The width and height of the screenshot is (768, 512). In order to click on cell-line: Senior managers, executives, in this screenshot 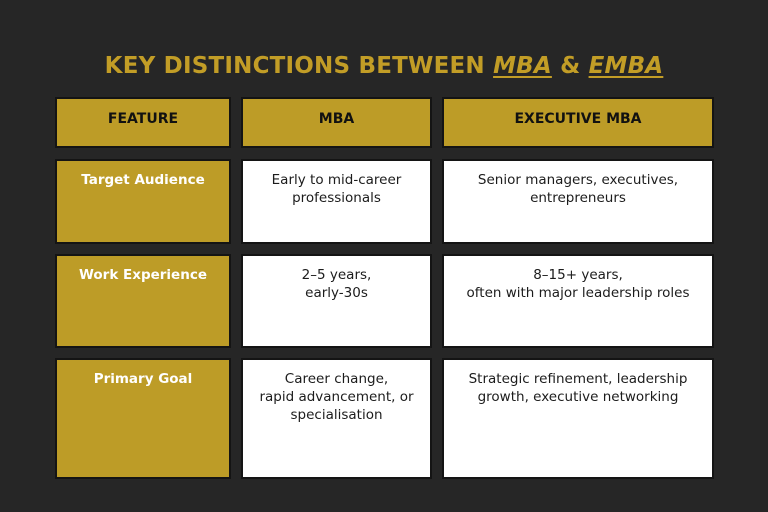, I will do `click(578, 180)`.